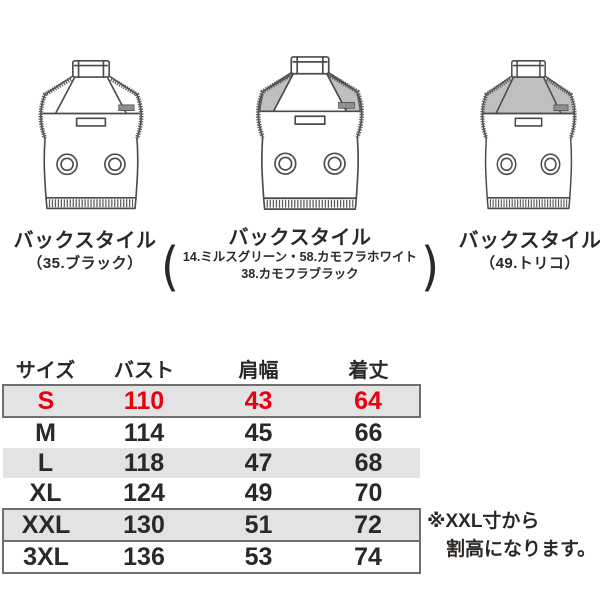  What do you see at coordinates (144, 370) in the screenshot?
I see `column-header-1: バスト` at bounding box center [144, 370].